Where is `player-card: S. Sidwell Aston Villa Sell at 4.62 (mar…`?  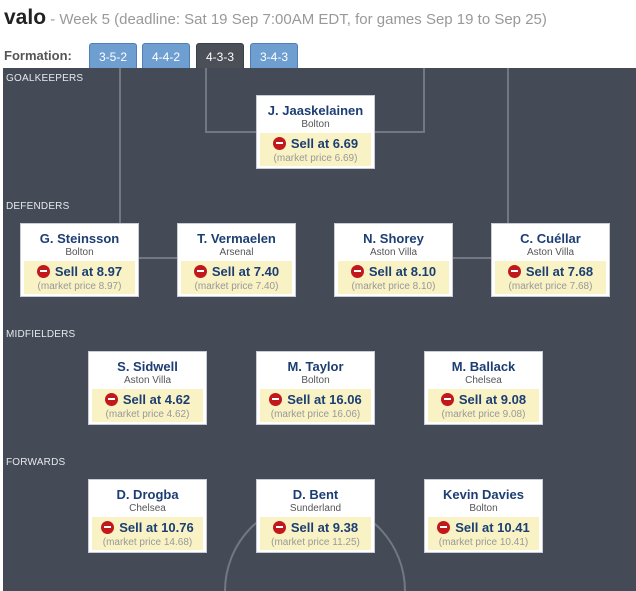 player-card: S. Sidwell Aston Villa Sell at 4.62 (mar… is located at coordinates (147, 388).